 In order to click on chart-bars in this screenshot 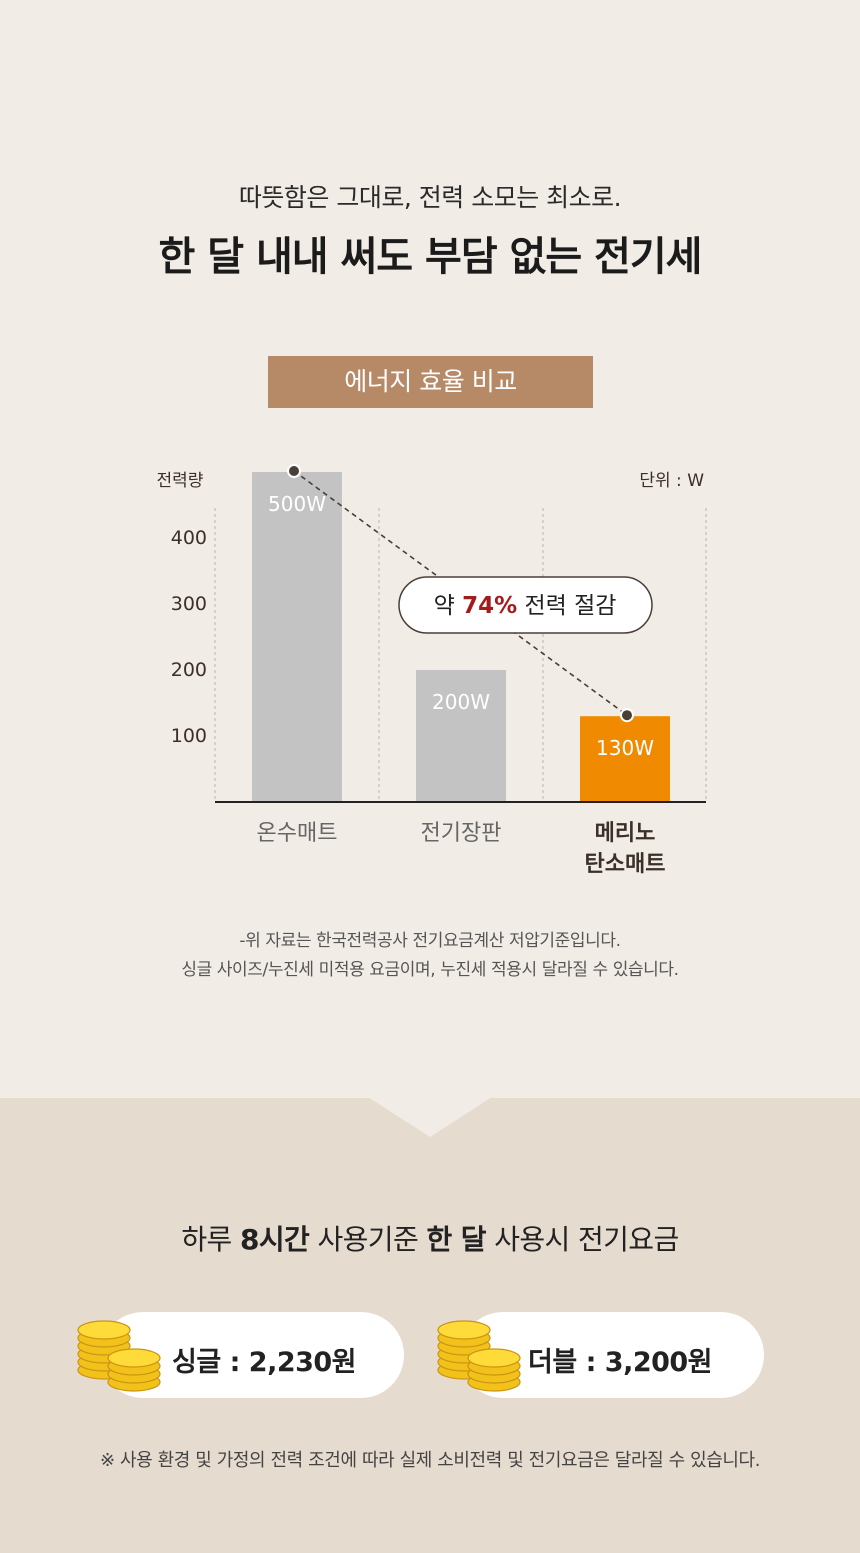, I will do `click(461, 637)`.